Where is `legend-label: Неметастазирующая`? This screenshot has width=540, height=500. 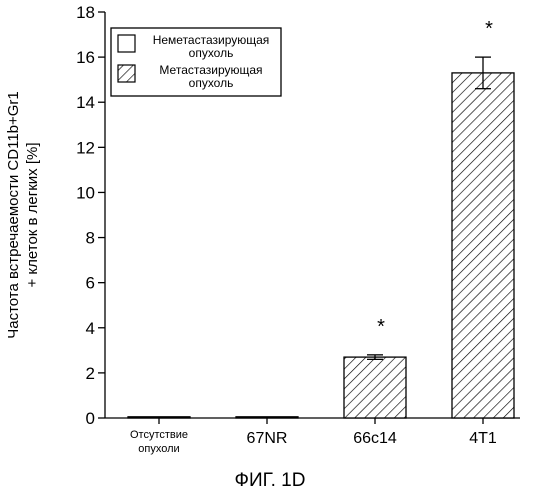 legend-label: Неметастазирующая is located at coordinates (211, 40).